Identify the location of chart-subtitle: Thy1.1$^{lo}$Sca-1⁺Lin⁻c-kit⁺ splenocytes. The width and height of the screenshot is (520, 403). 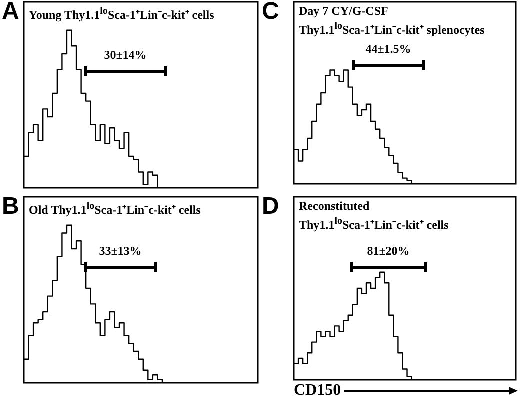
(392, 29).